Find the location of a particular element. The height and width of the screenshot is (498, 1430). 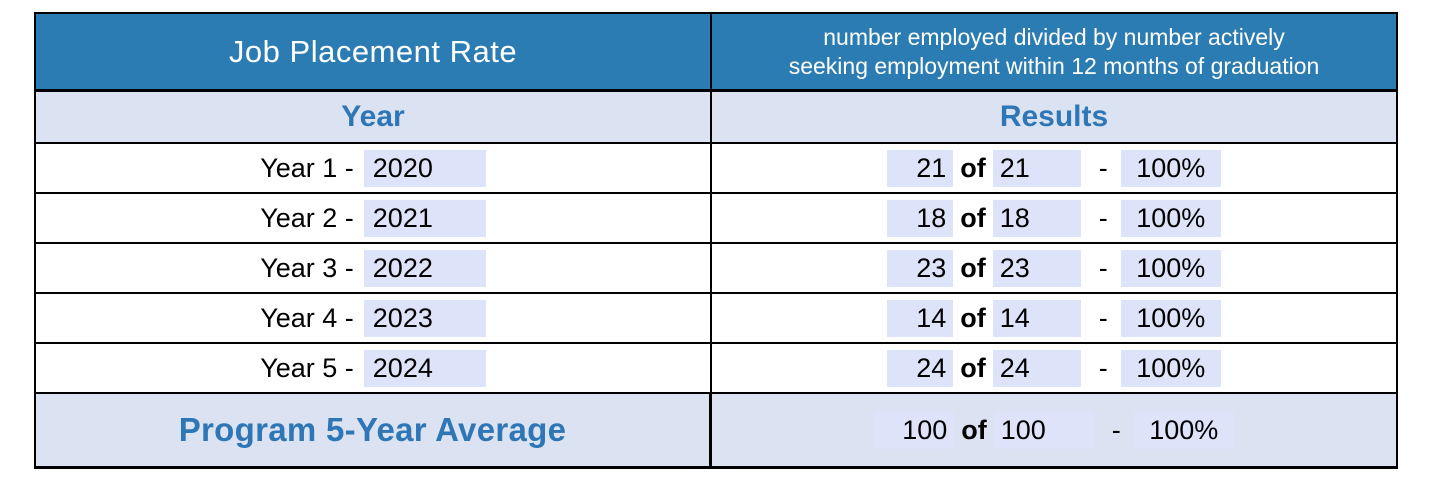

seeking-count-field: 23 is located at coordinates (1036, 268).